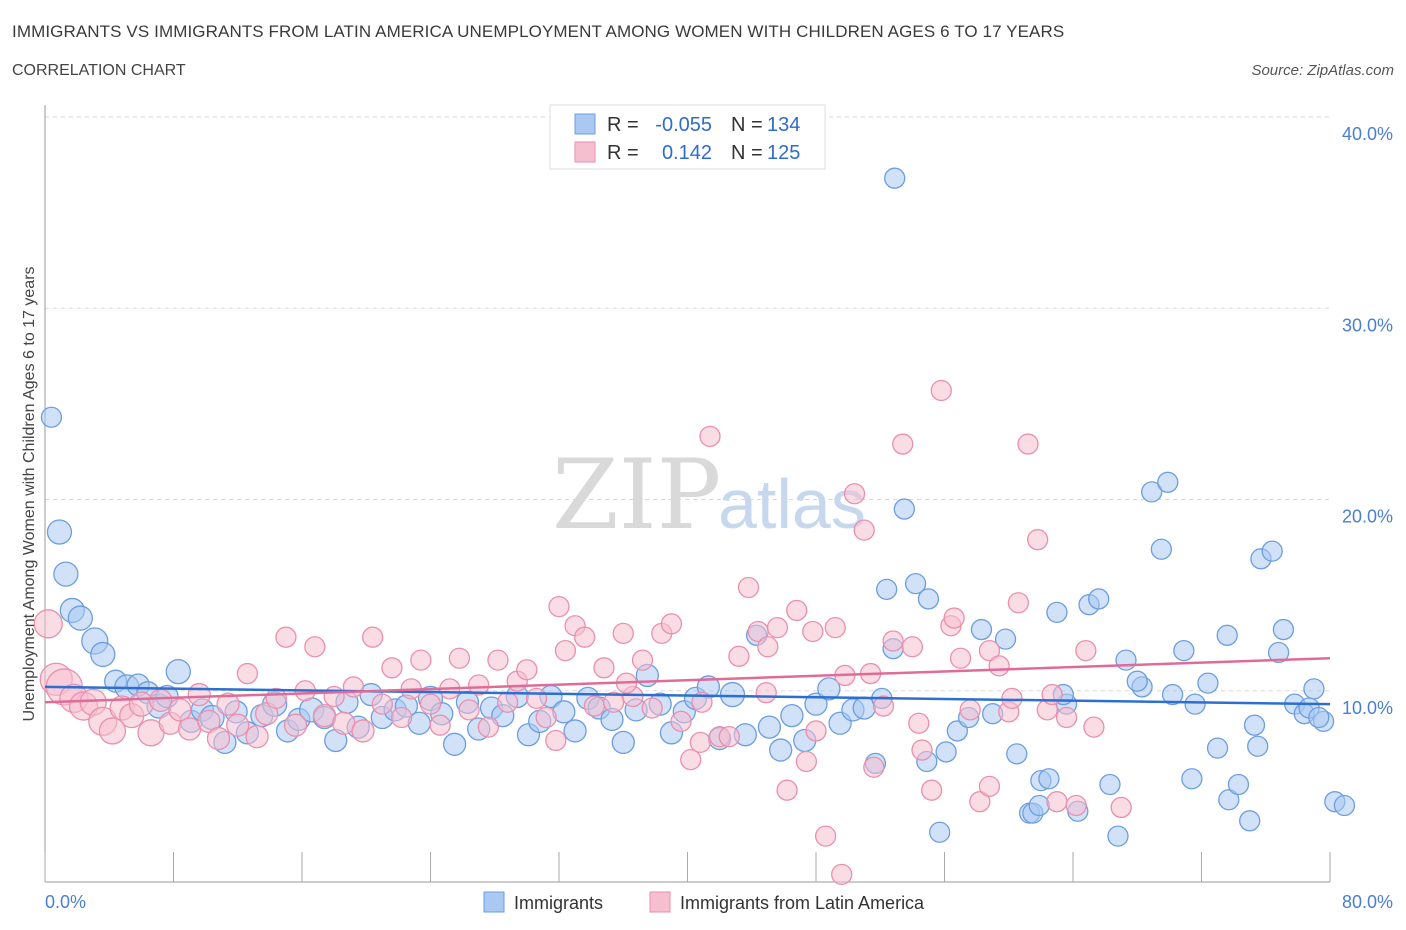  What do you see at coordinates (494, 902) in the screenshot?
I see `legend-swatch-immigrants` at bounding box center [494, 902].